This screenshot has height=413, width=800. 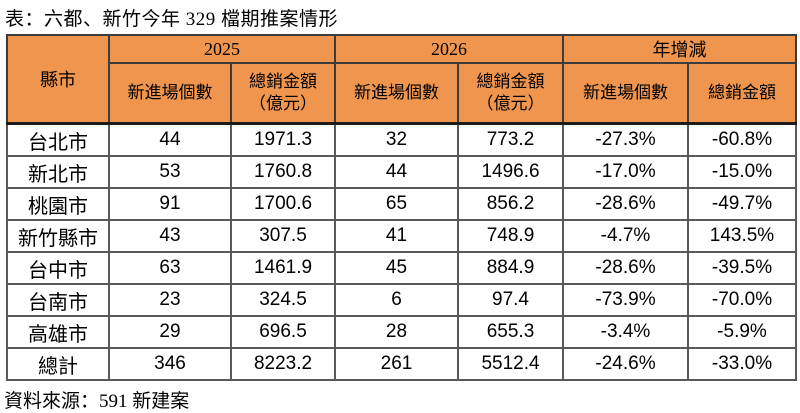 What do you see at coordinates (742, 139) in the screenshot?
I see `value-cell: -60.8%` at bounding box center [742, 139].